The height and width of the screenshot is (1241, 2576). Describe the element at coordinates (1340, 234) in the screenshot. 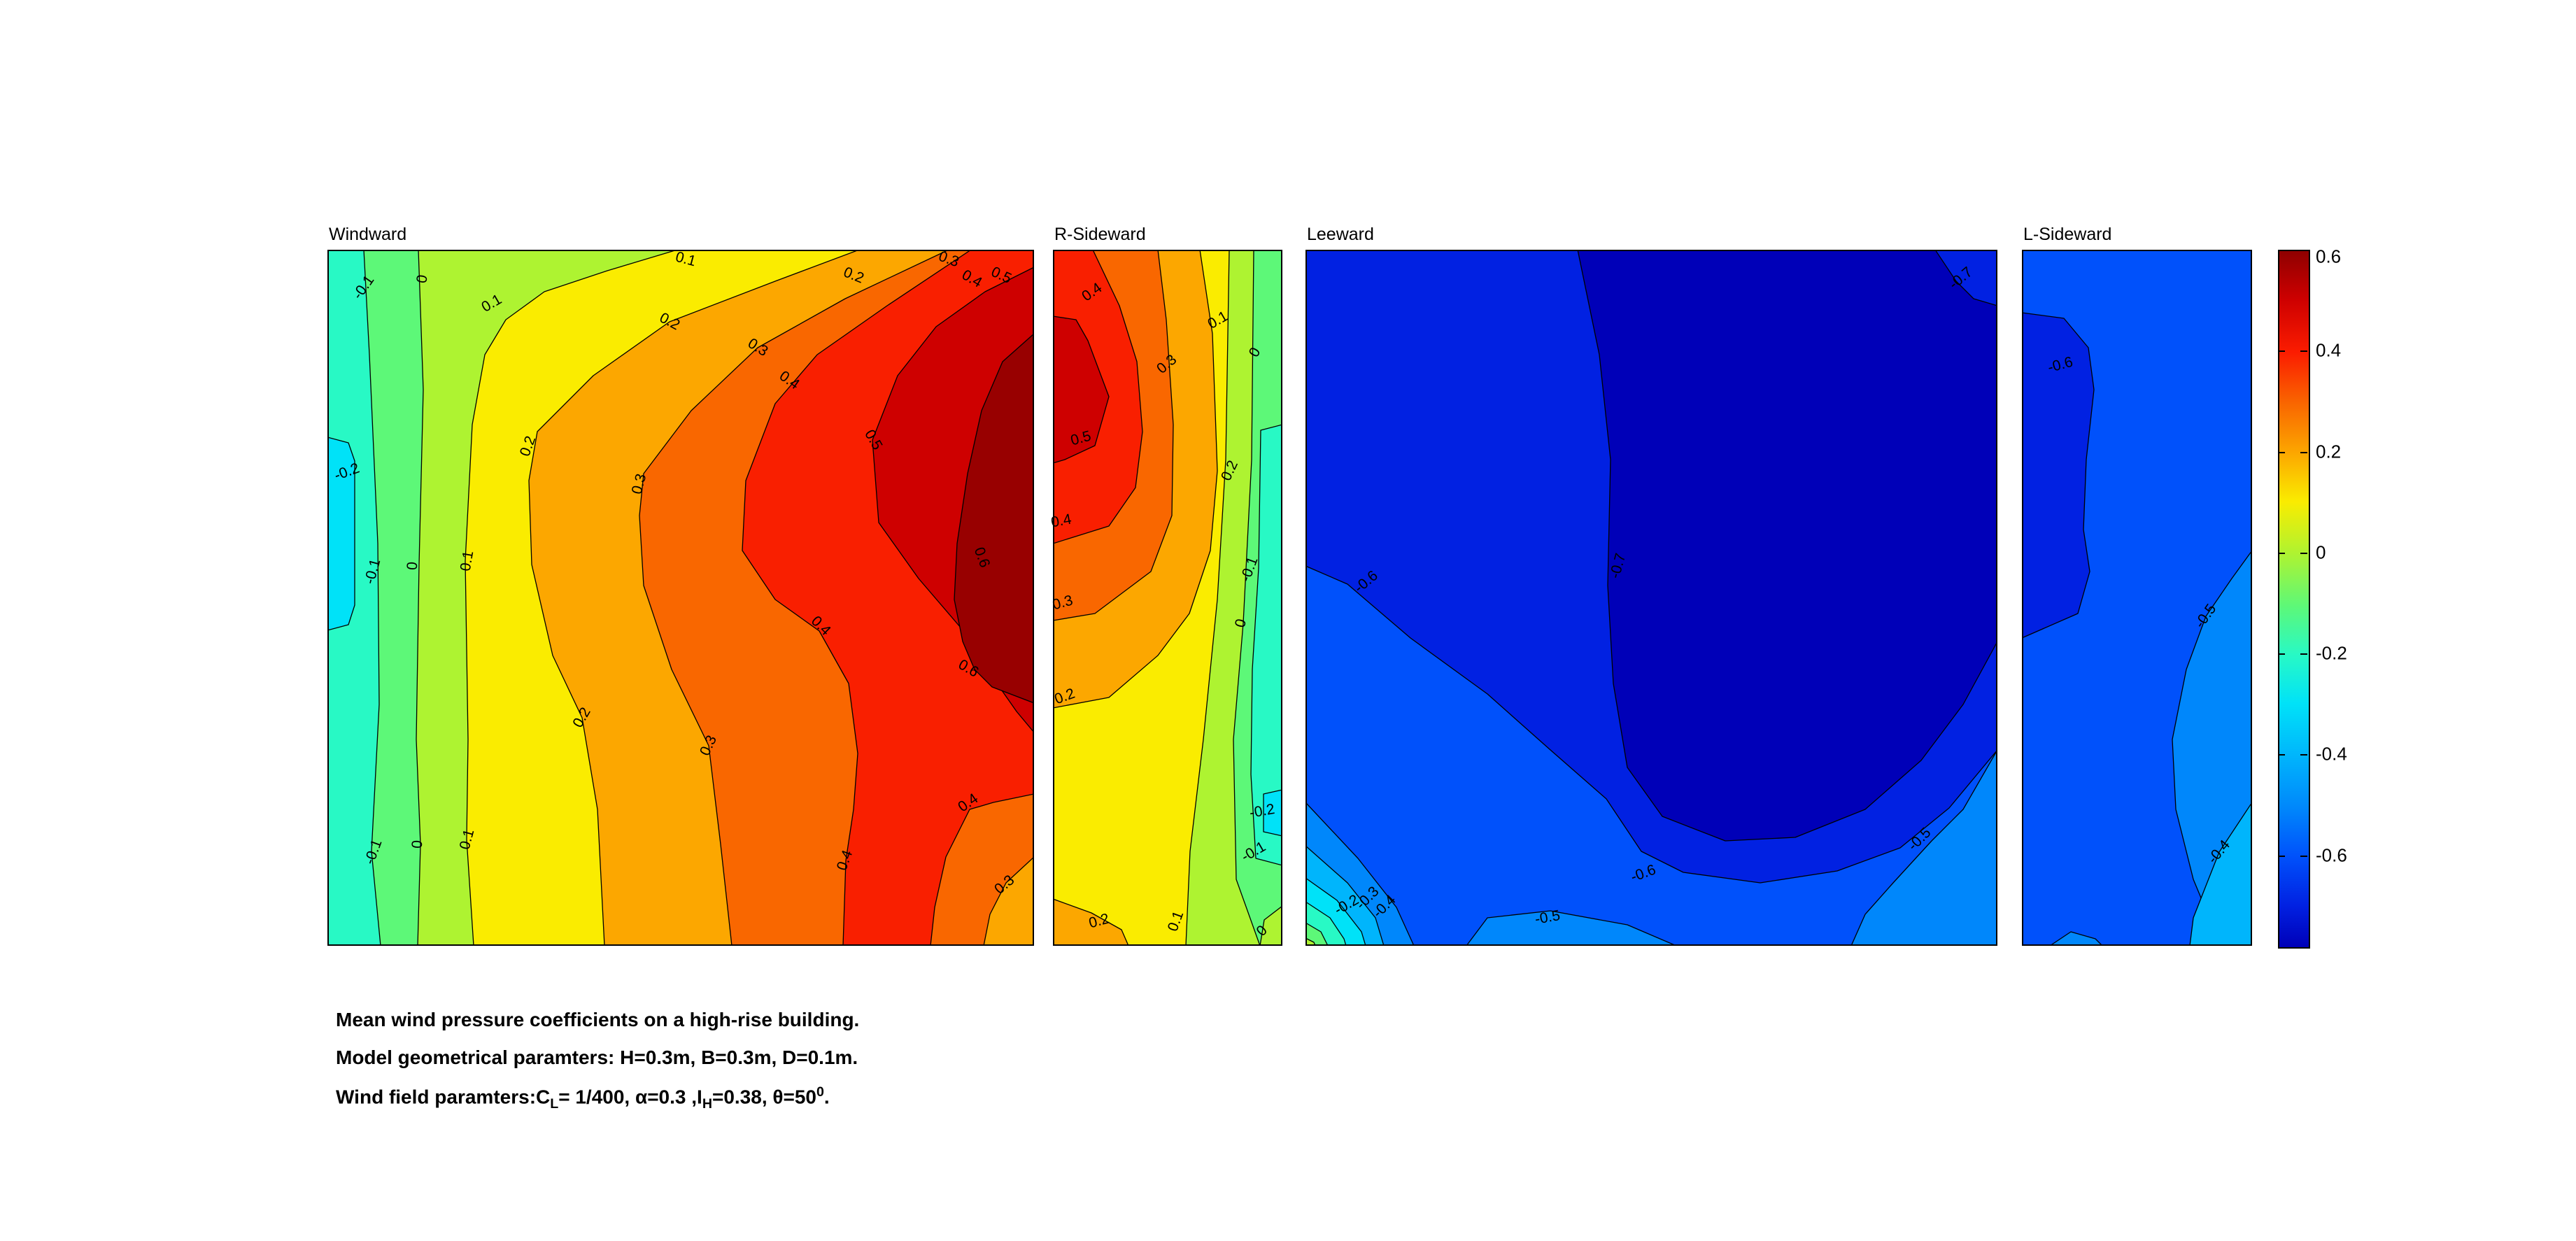

I see `panel-title-leeward: Leeward` at that location.